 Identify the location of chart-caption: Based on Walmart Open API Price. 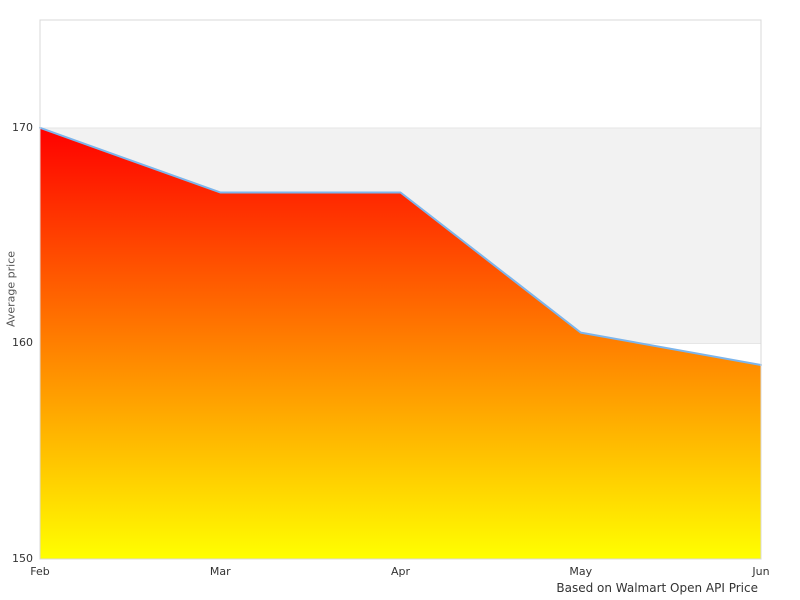
(657, 588).